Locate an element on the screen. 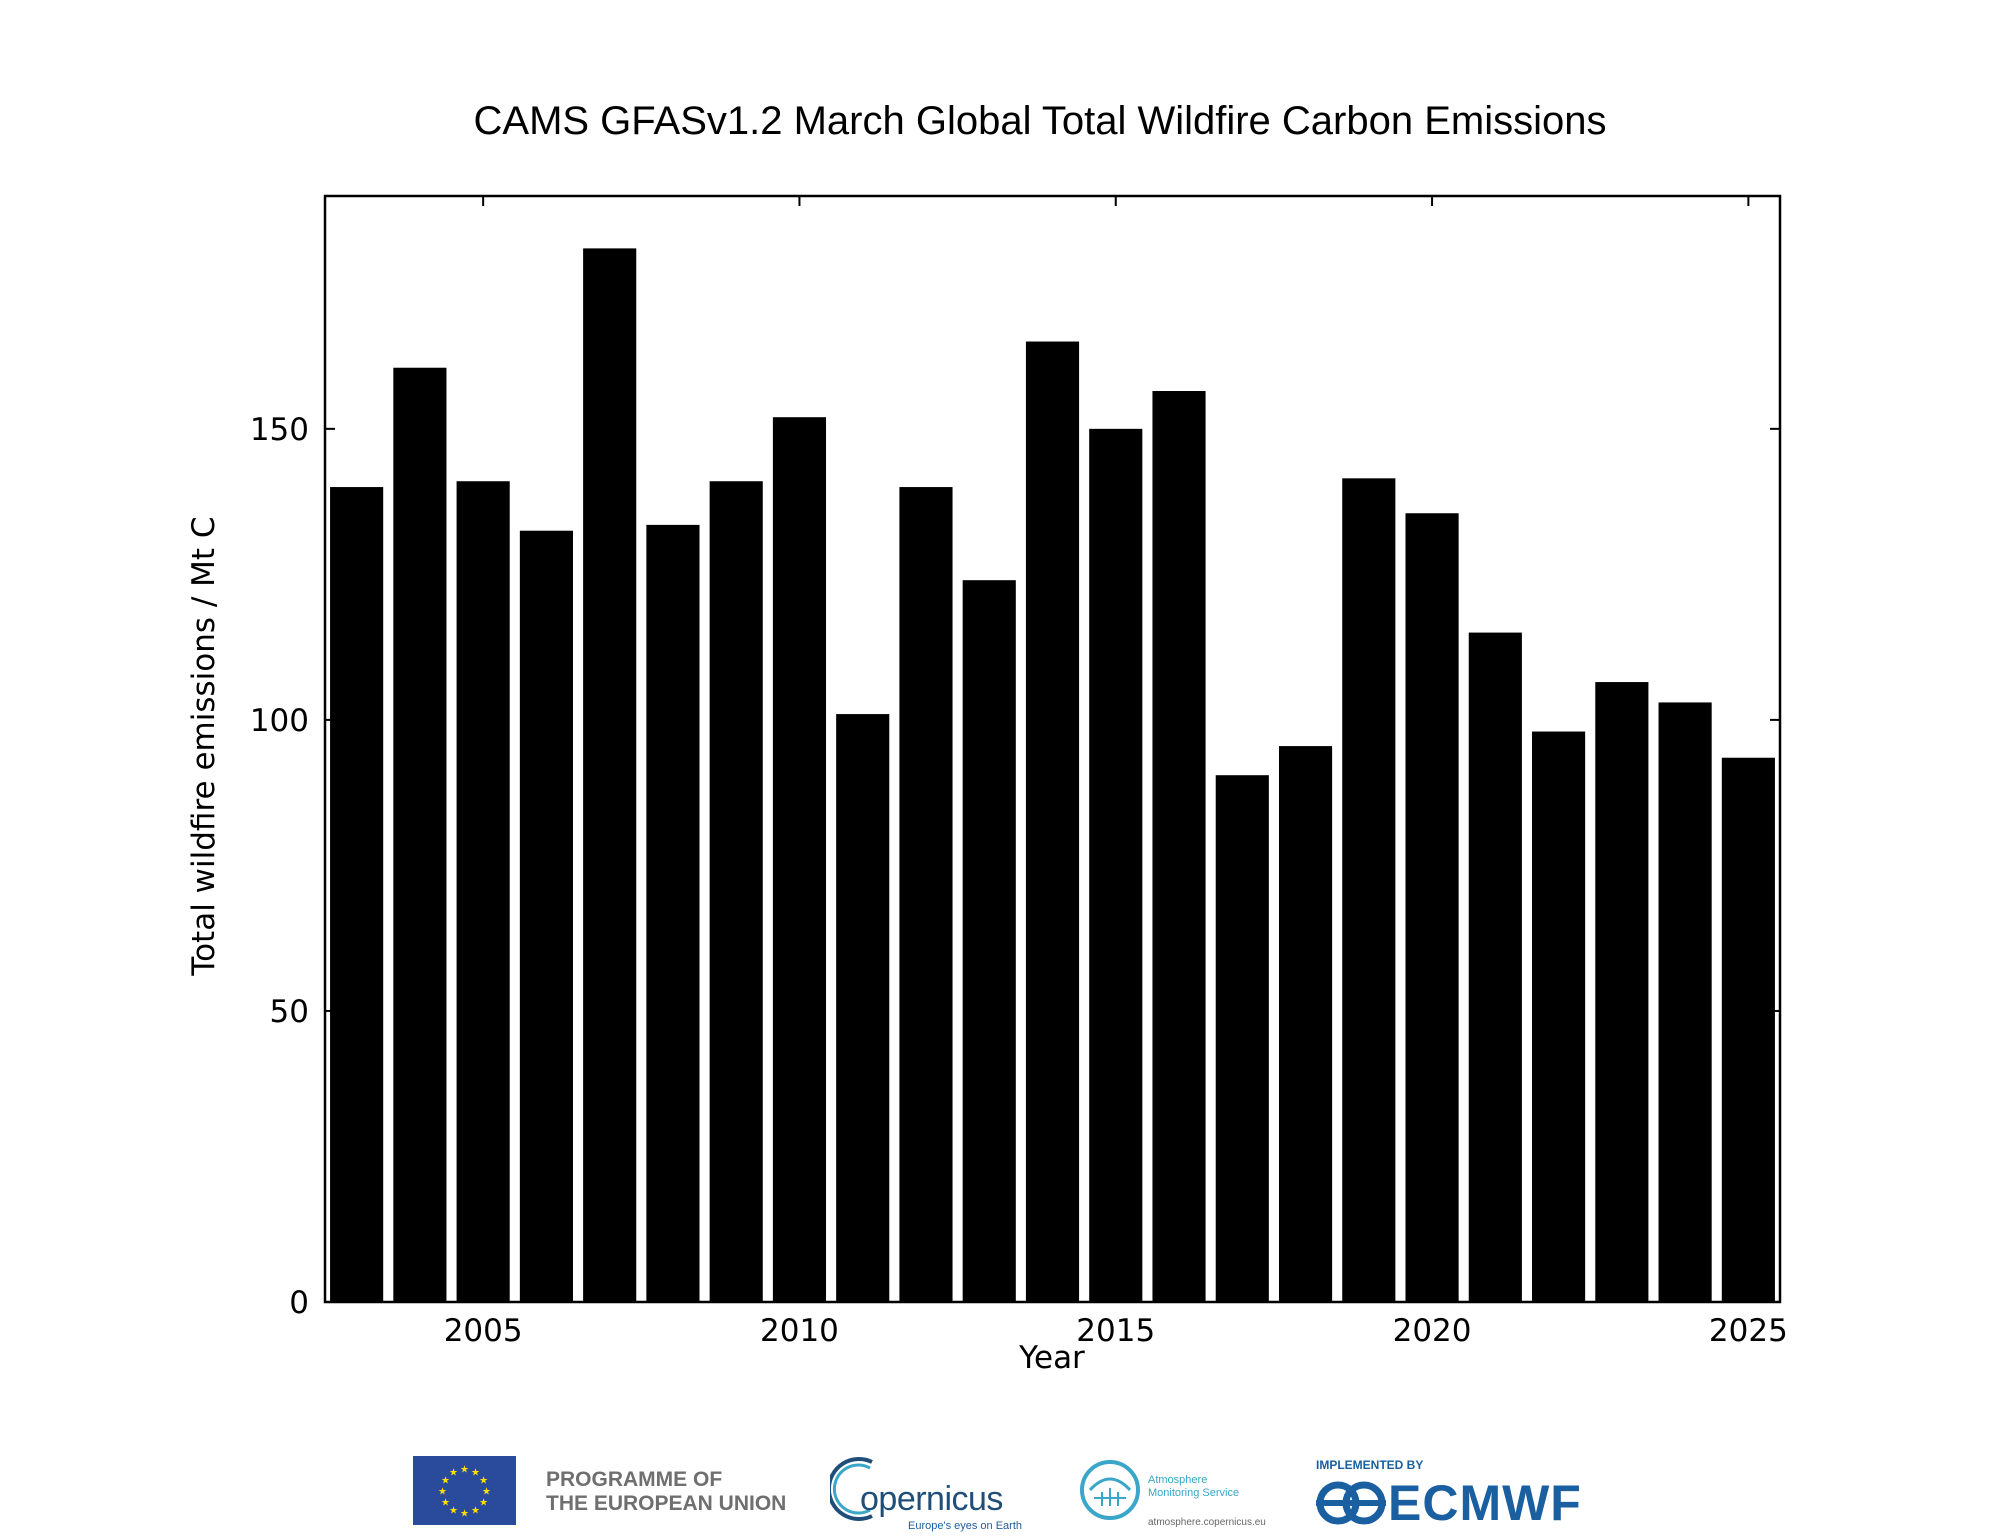 The image size is (2000, 1537). y-tick-label-100: 100 is located at coordinates (279, 721).